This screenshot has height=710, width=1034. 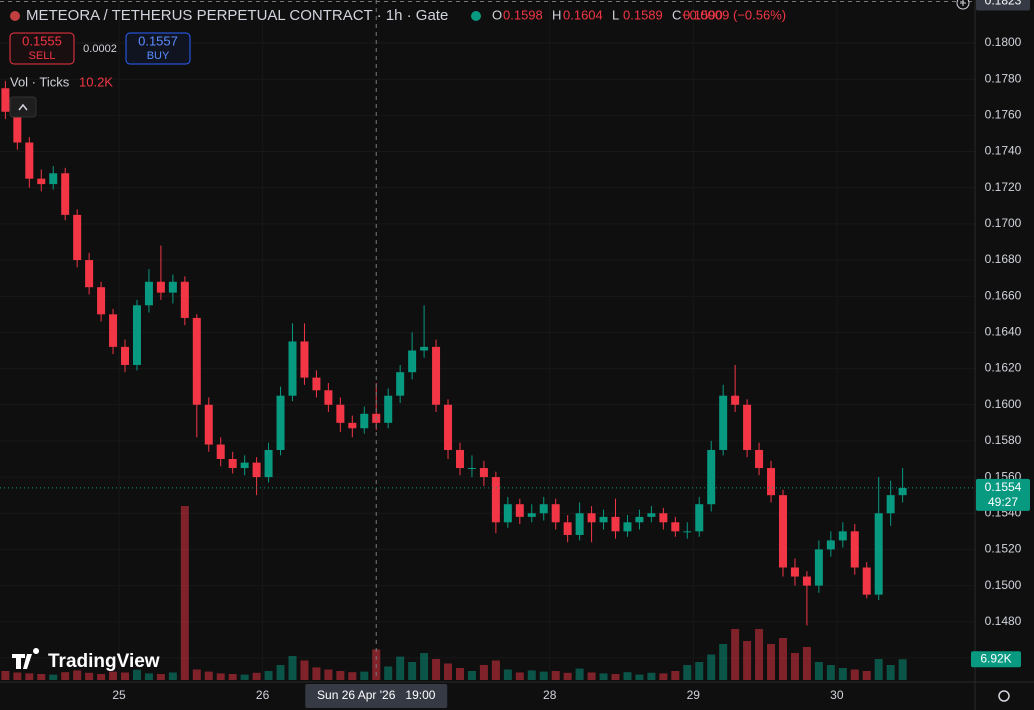 I want to click on y-tick-label: 0.1680, so click(x=1003, y=259).